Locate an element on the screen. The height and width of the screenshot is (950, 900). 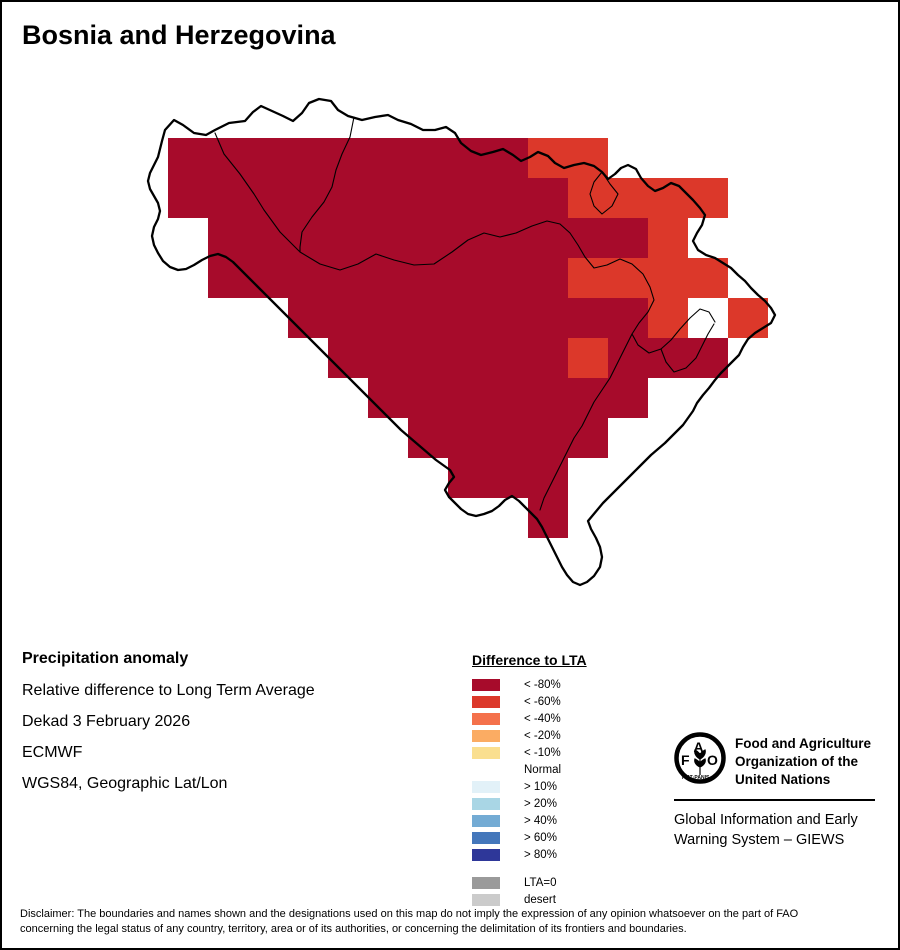
legend-item: > 10% is located at coordinates (529, 786).